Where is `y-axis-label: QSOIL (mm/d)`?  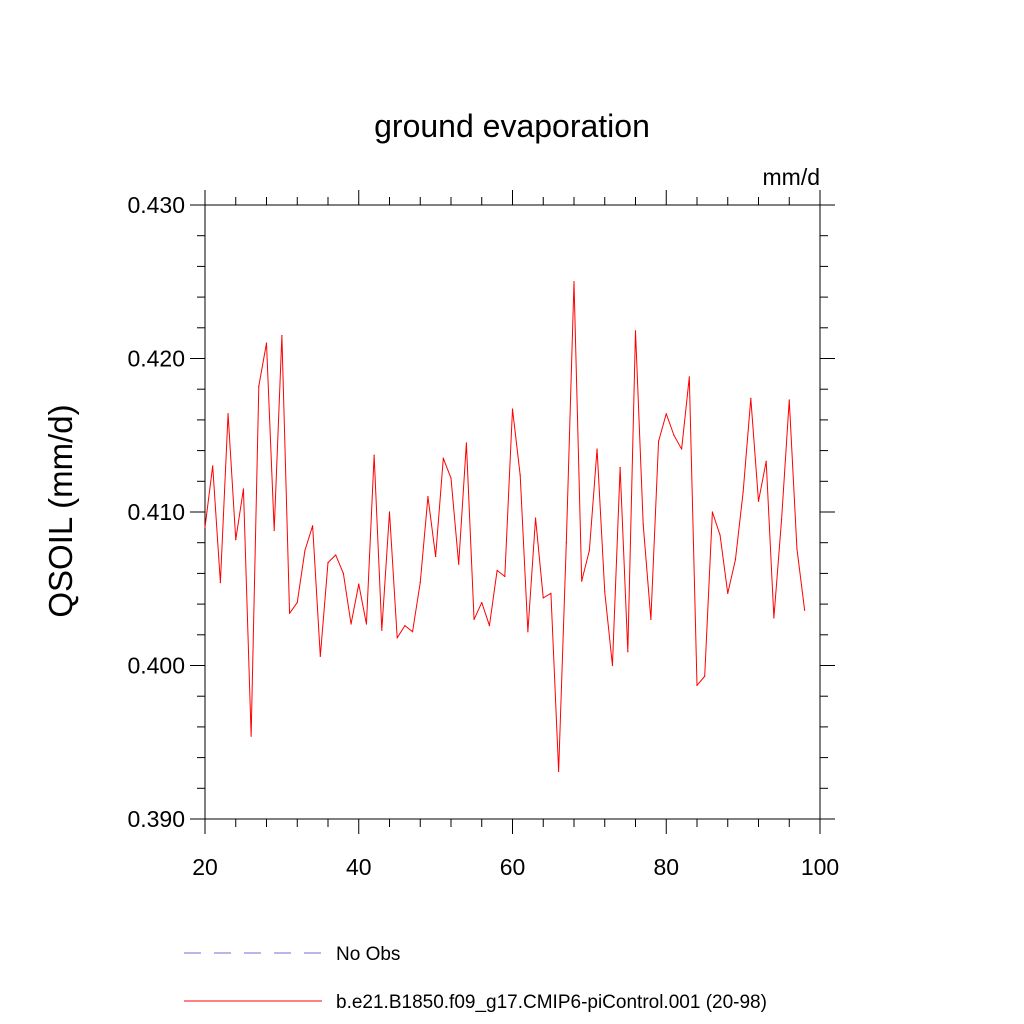
y-axis-label: QSOIL (mm/d) is located at coordinates (60, 510).